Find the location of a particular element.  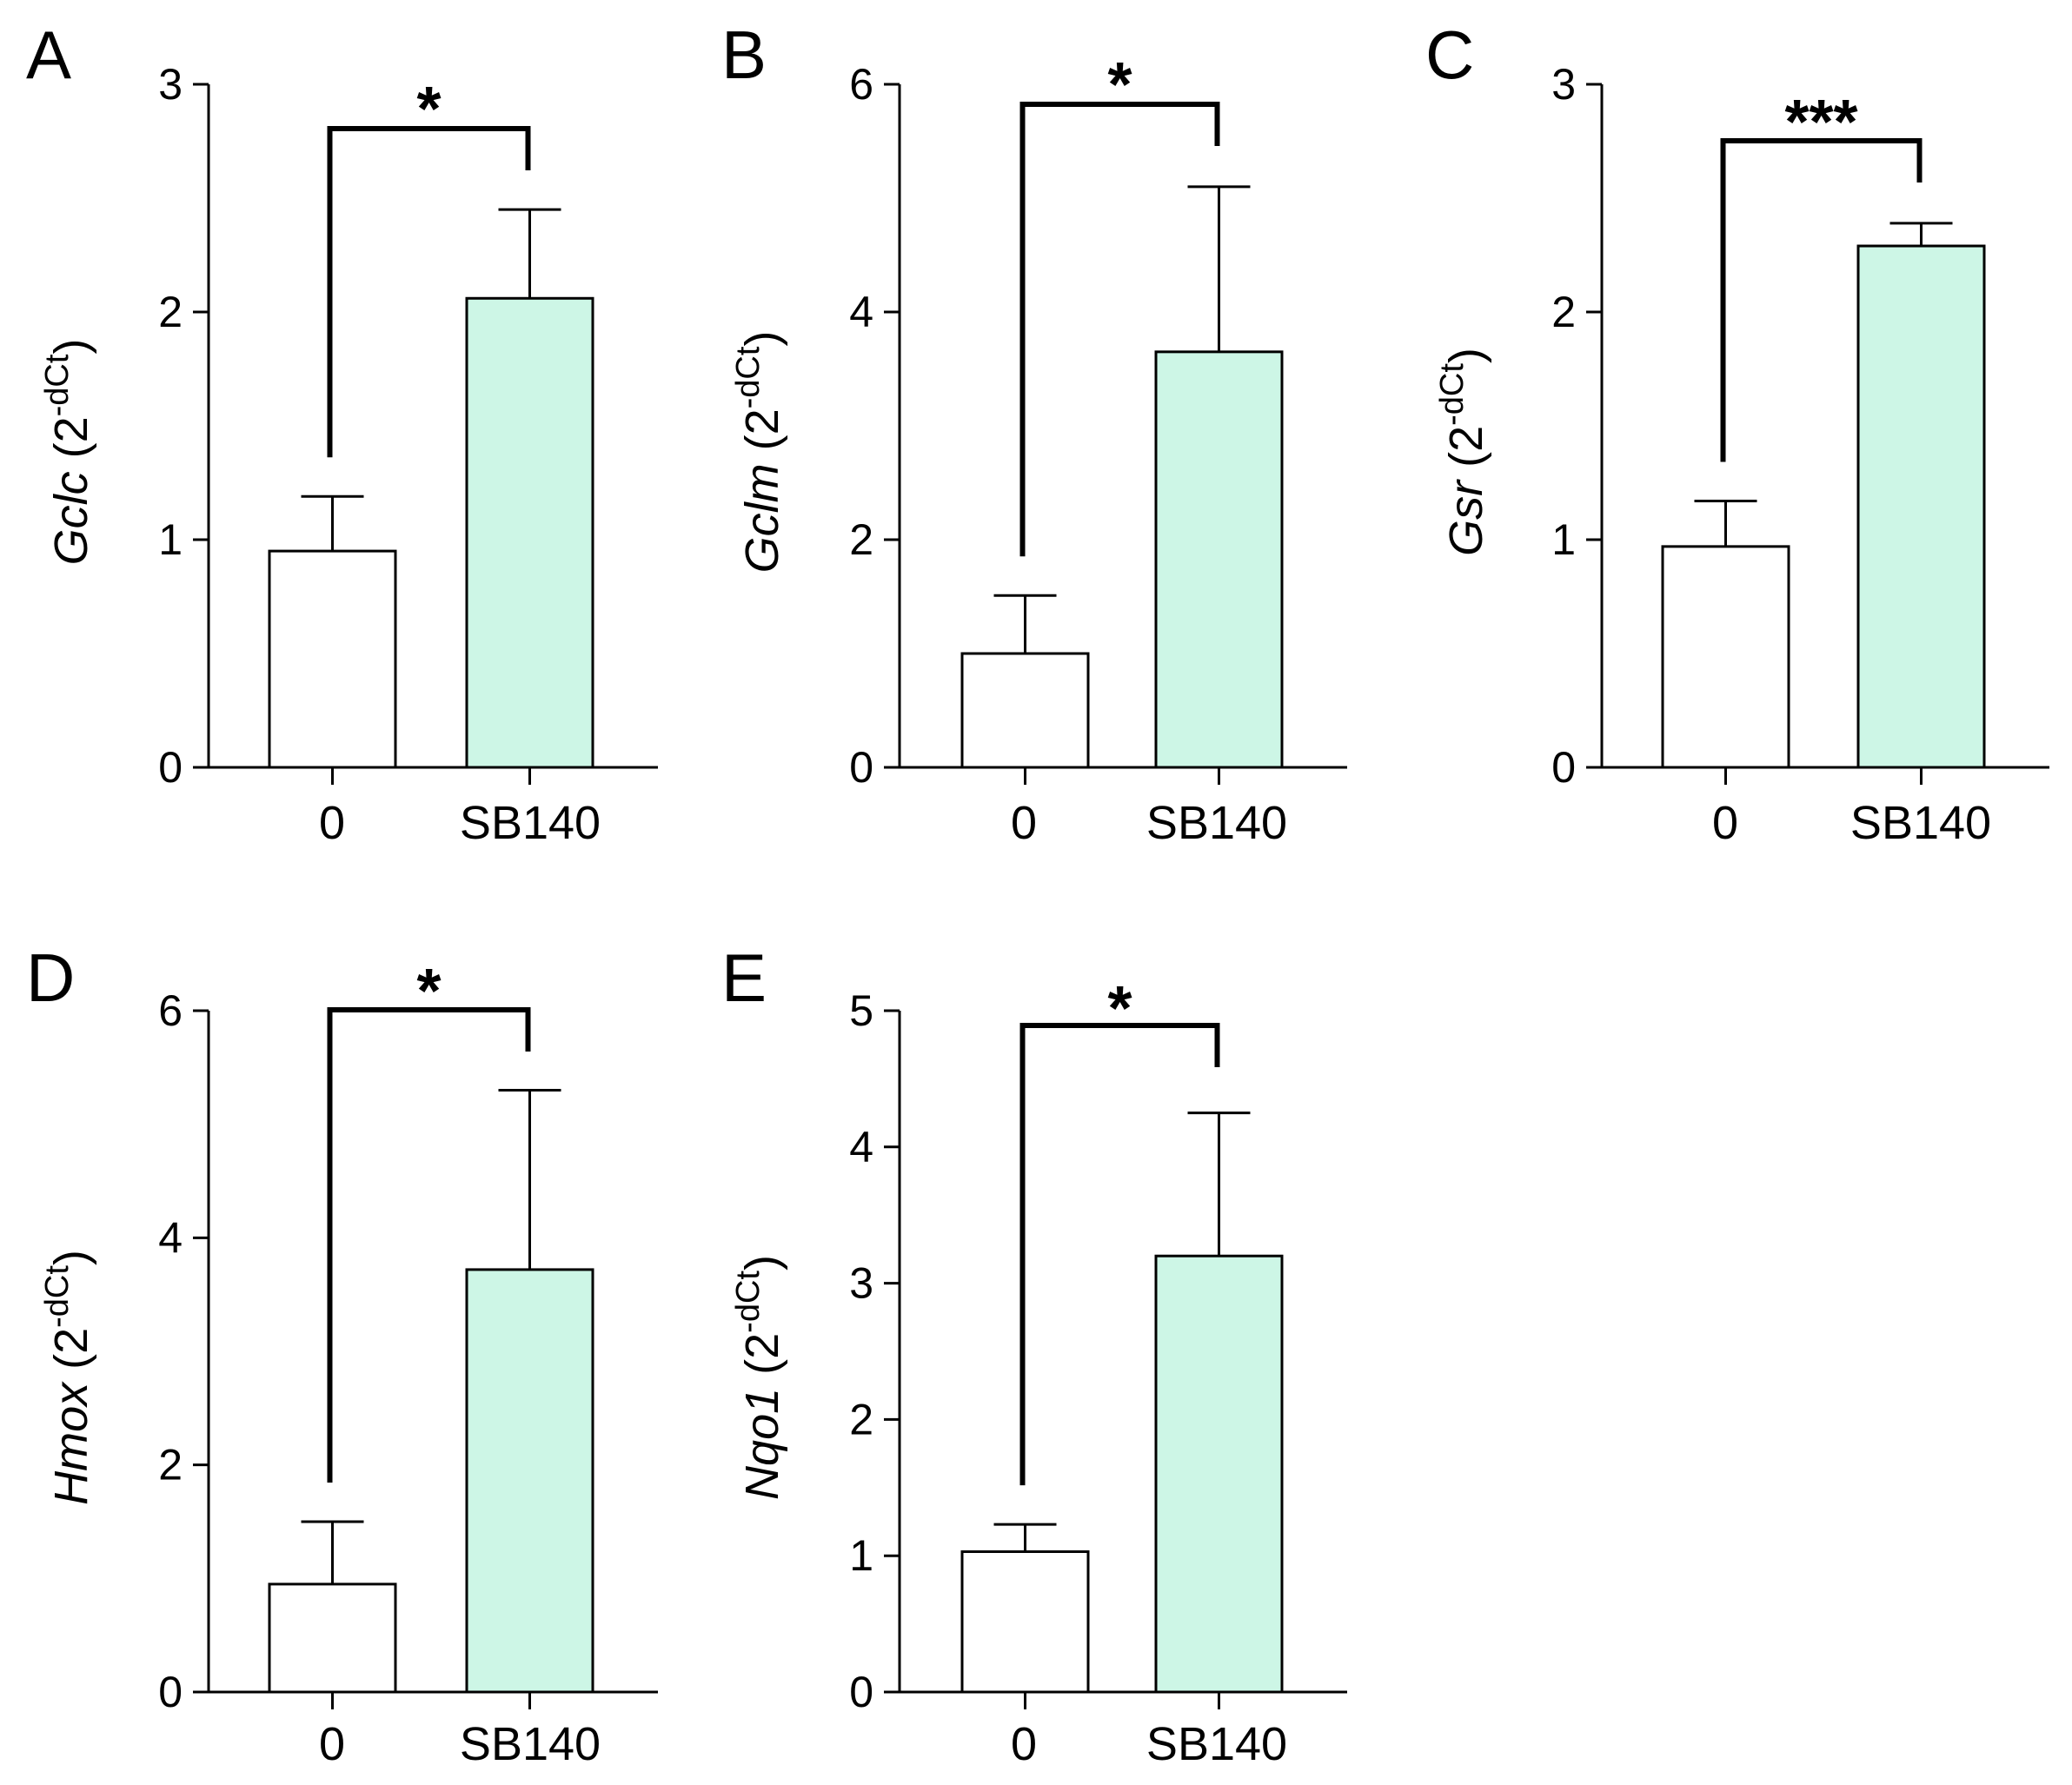

unit-b: (2 is located at coordinates (762, 429).